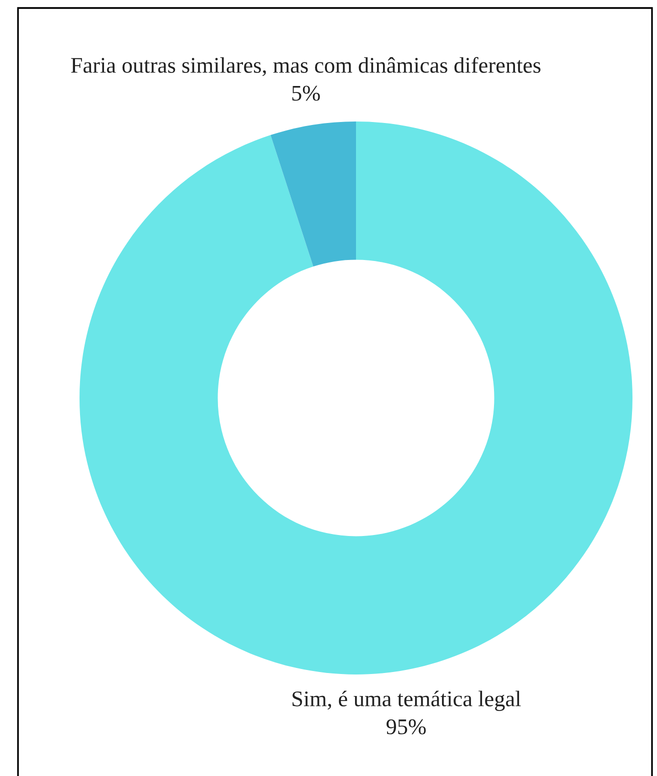 The image size is (657, 776). I want to click on data-label: 95%, so click(406, 726).